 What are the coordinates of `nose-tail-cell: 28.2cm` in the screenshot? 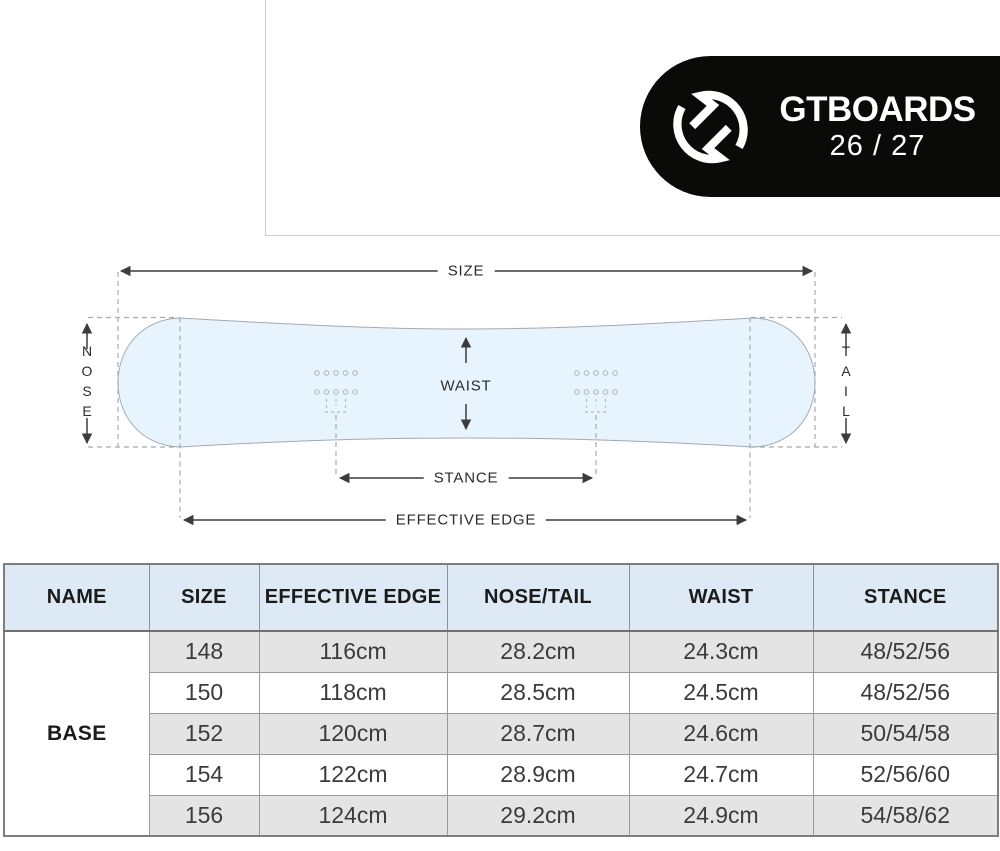 It's located at (538, 651).